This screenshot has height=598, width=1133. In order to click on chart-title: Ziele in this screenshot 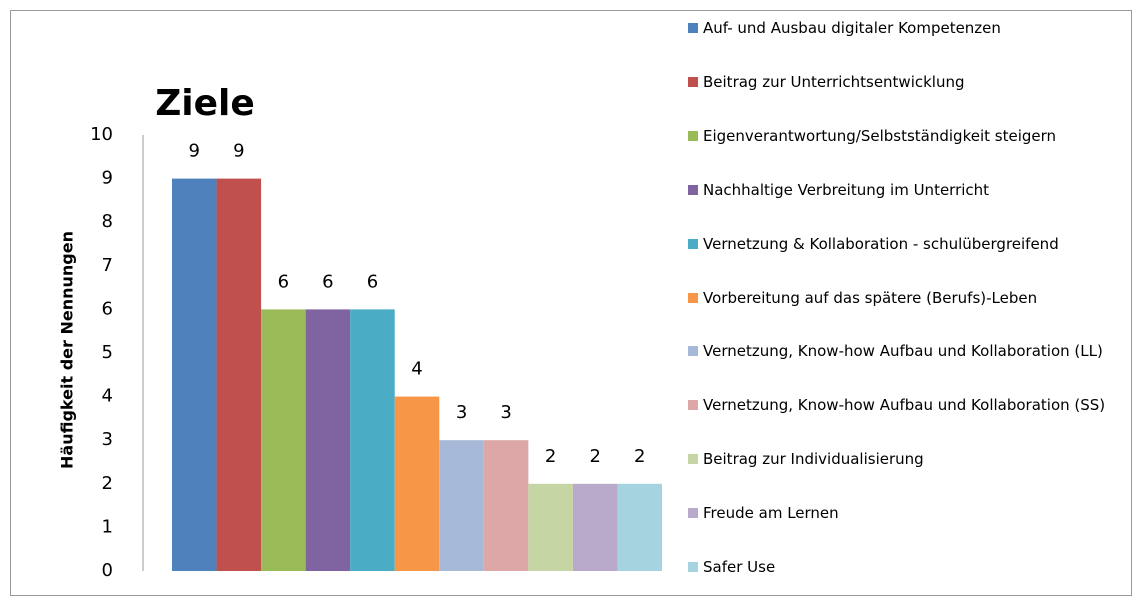, I will do `click(205, 103)`.